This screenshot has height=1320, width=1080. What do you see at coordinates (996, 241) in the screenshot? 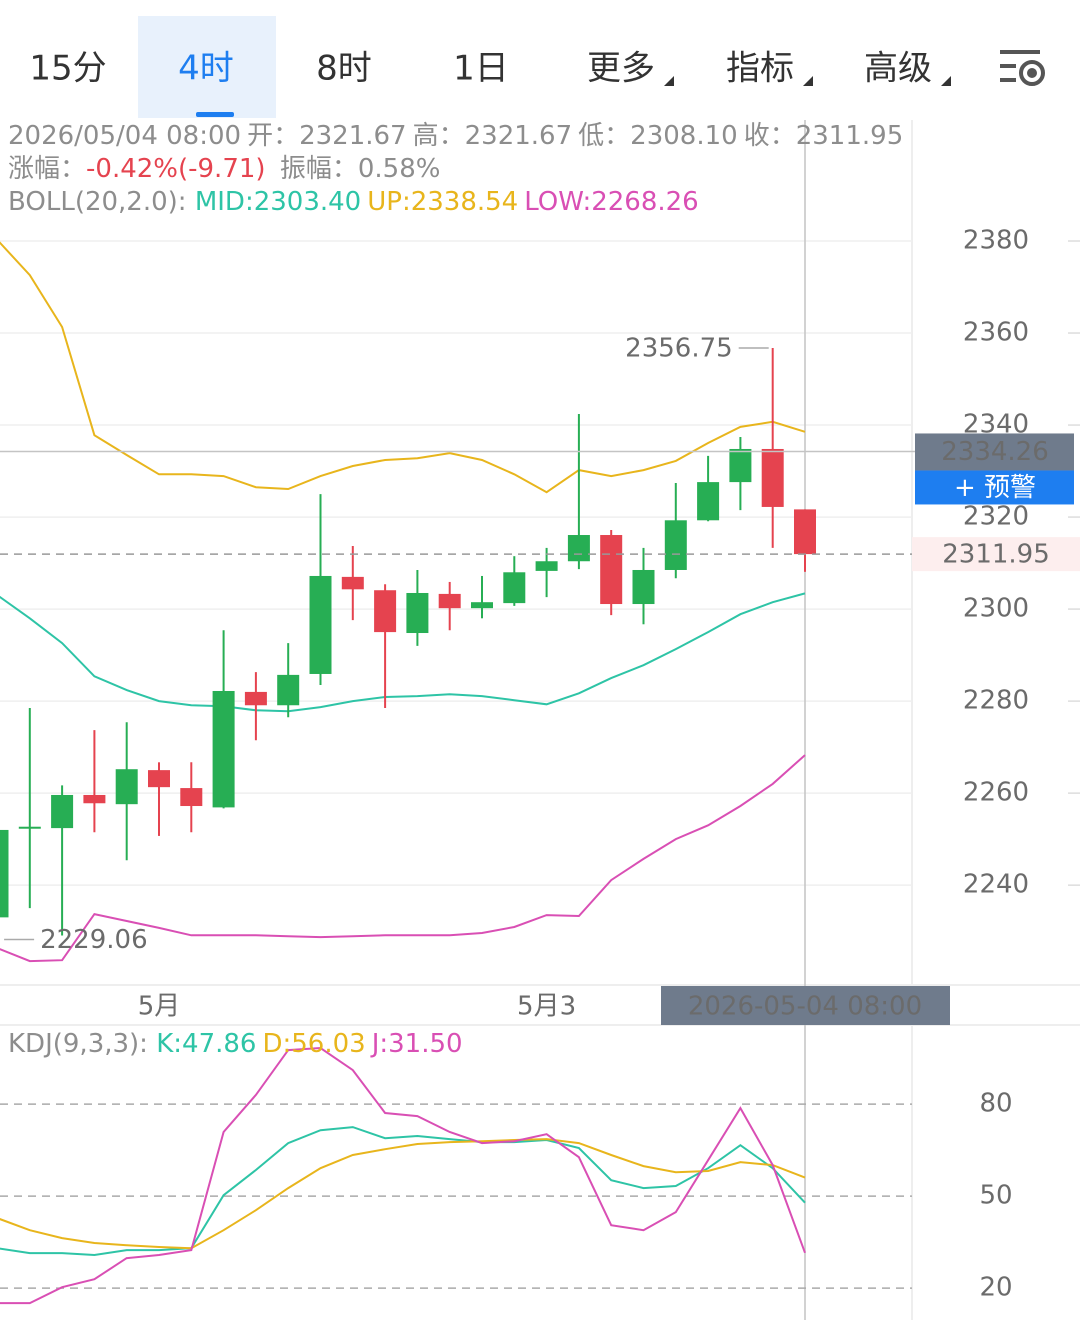
I see `y-tick-label: 2380` at bounding box center [996, 241].